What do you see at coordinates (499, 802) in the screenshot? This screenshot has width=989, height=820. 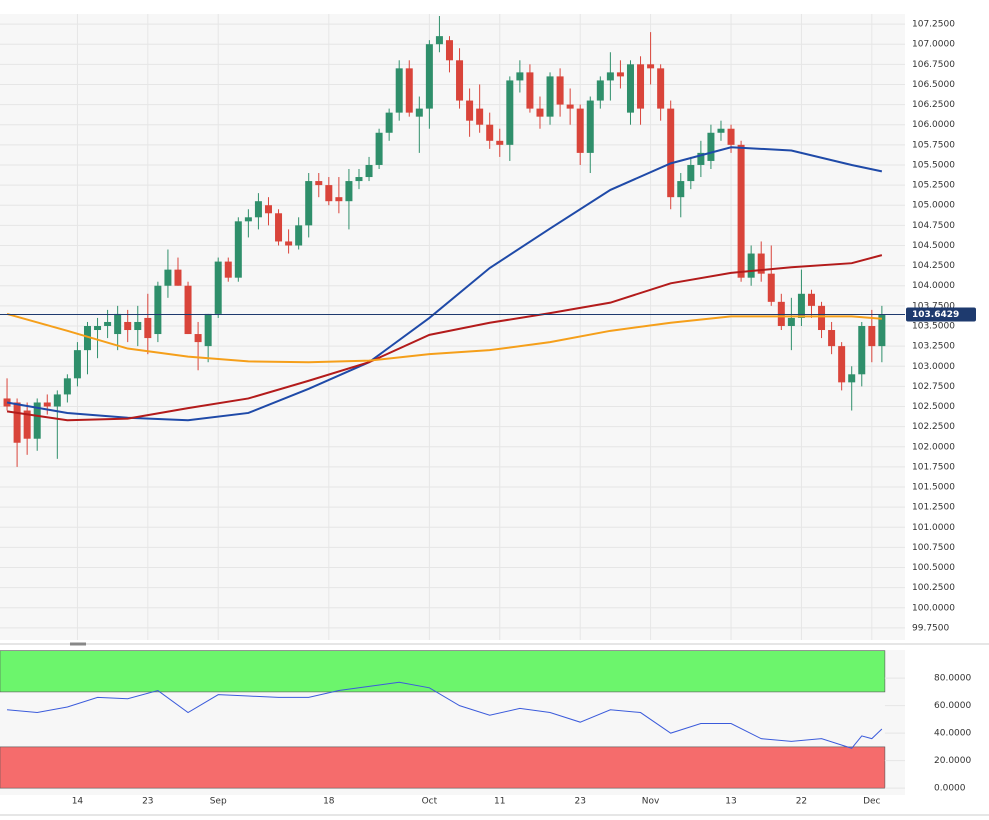 I see `x-tick-label: 11` at bounding box center [499, 802].